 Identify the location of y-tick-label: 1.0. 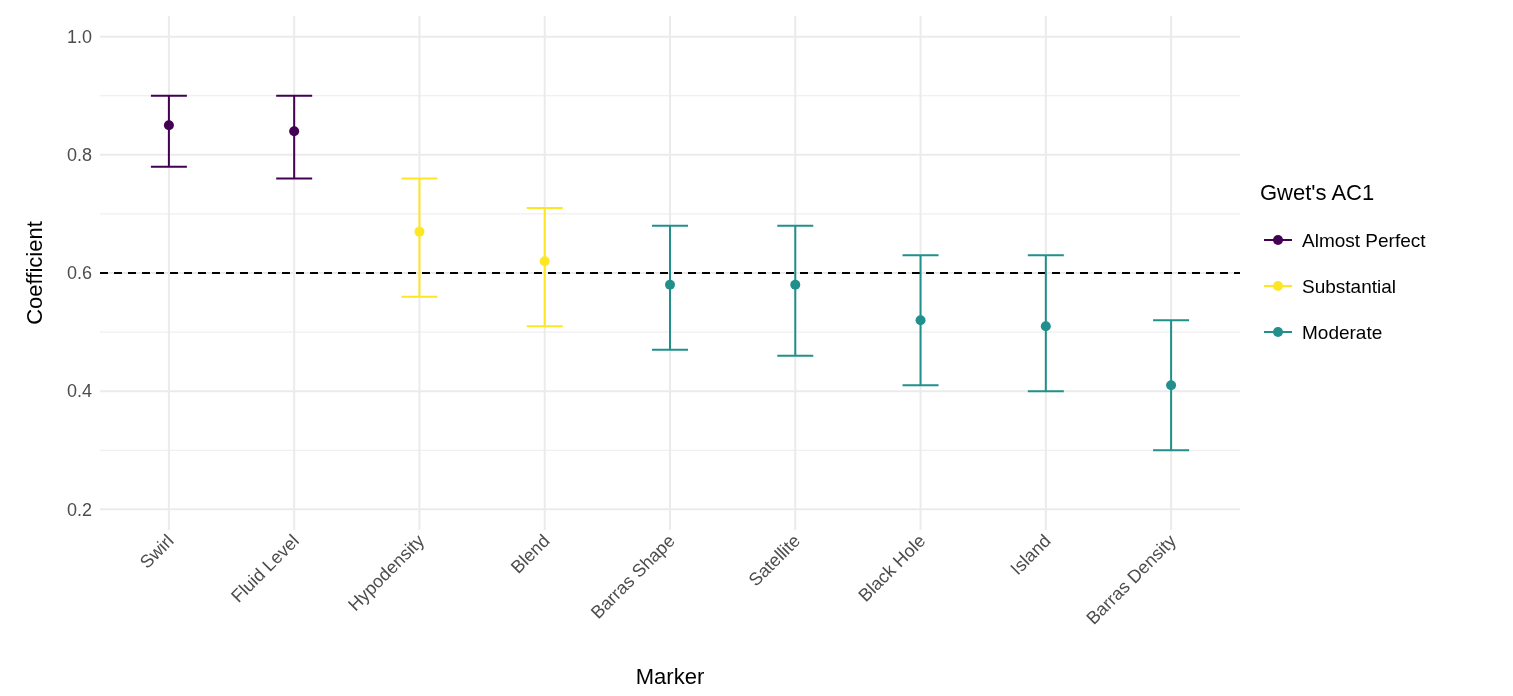
(79, 36).